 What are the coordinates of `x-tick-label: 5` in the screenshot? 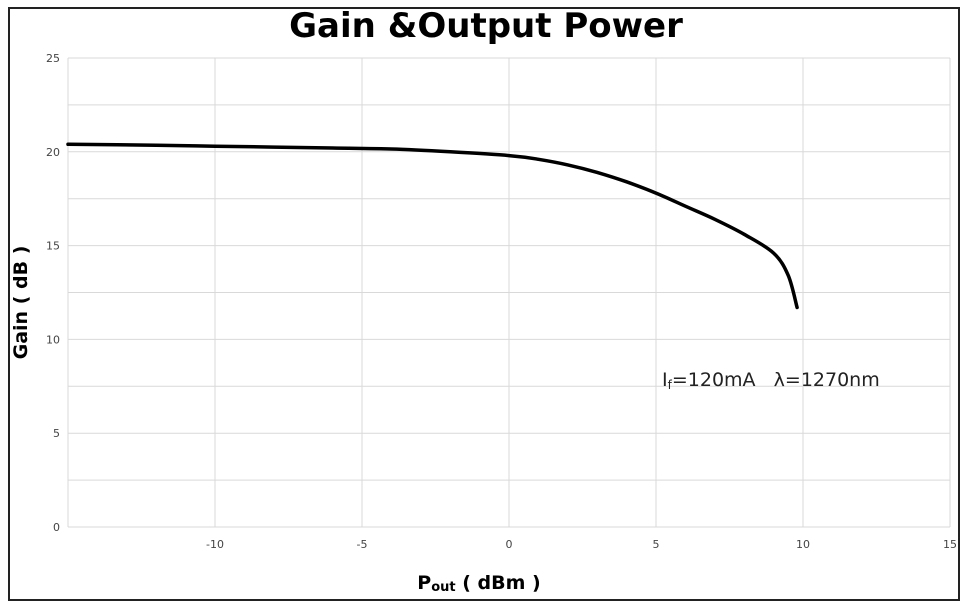 It's located at (656, 544).